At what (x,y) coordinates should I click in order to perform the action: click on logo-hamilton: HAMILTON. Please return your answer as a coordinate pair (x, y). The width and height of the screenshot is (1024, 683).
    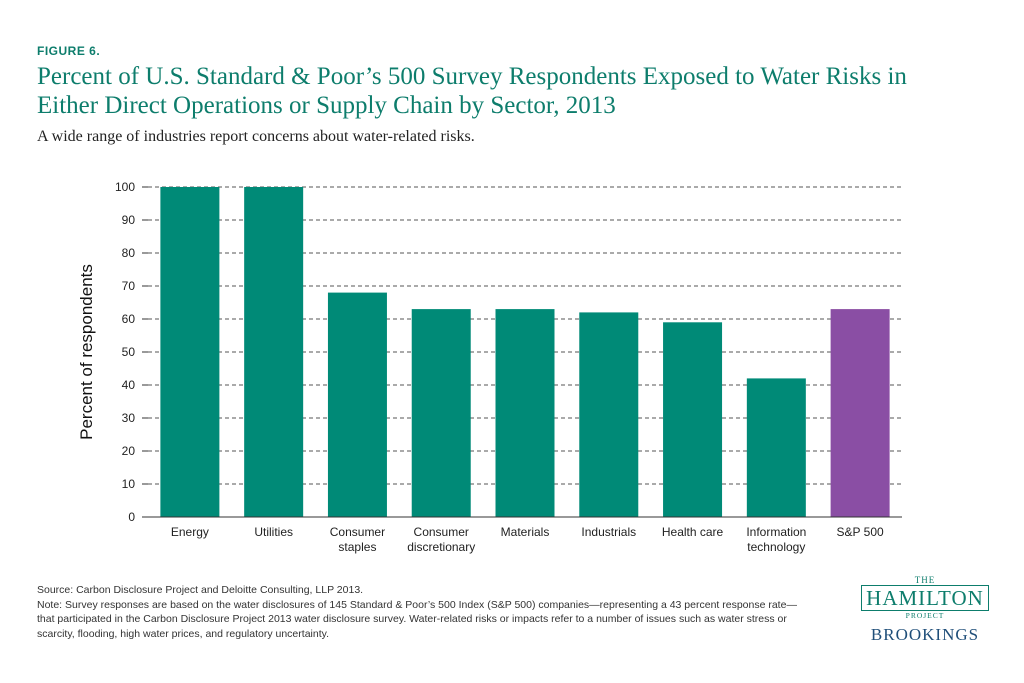
    Looking at the image, I should click on (925, 598).